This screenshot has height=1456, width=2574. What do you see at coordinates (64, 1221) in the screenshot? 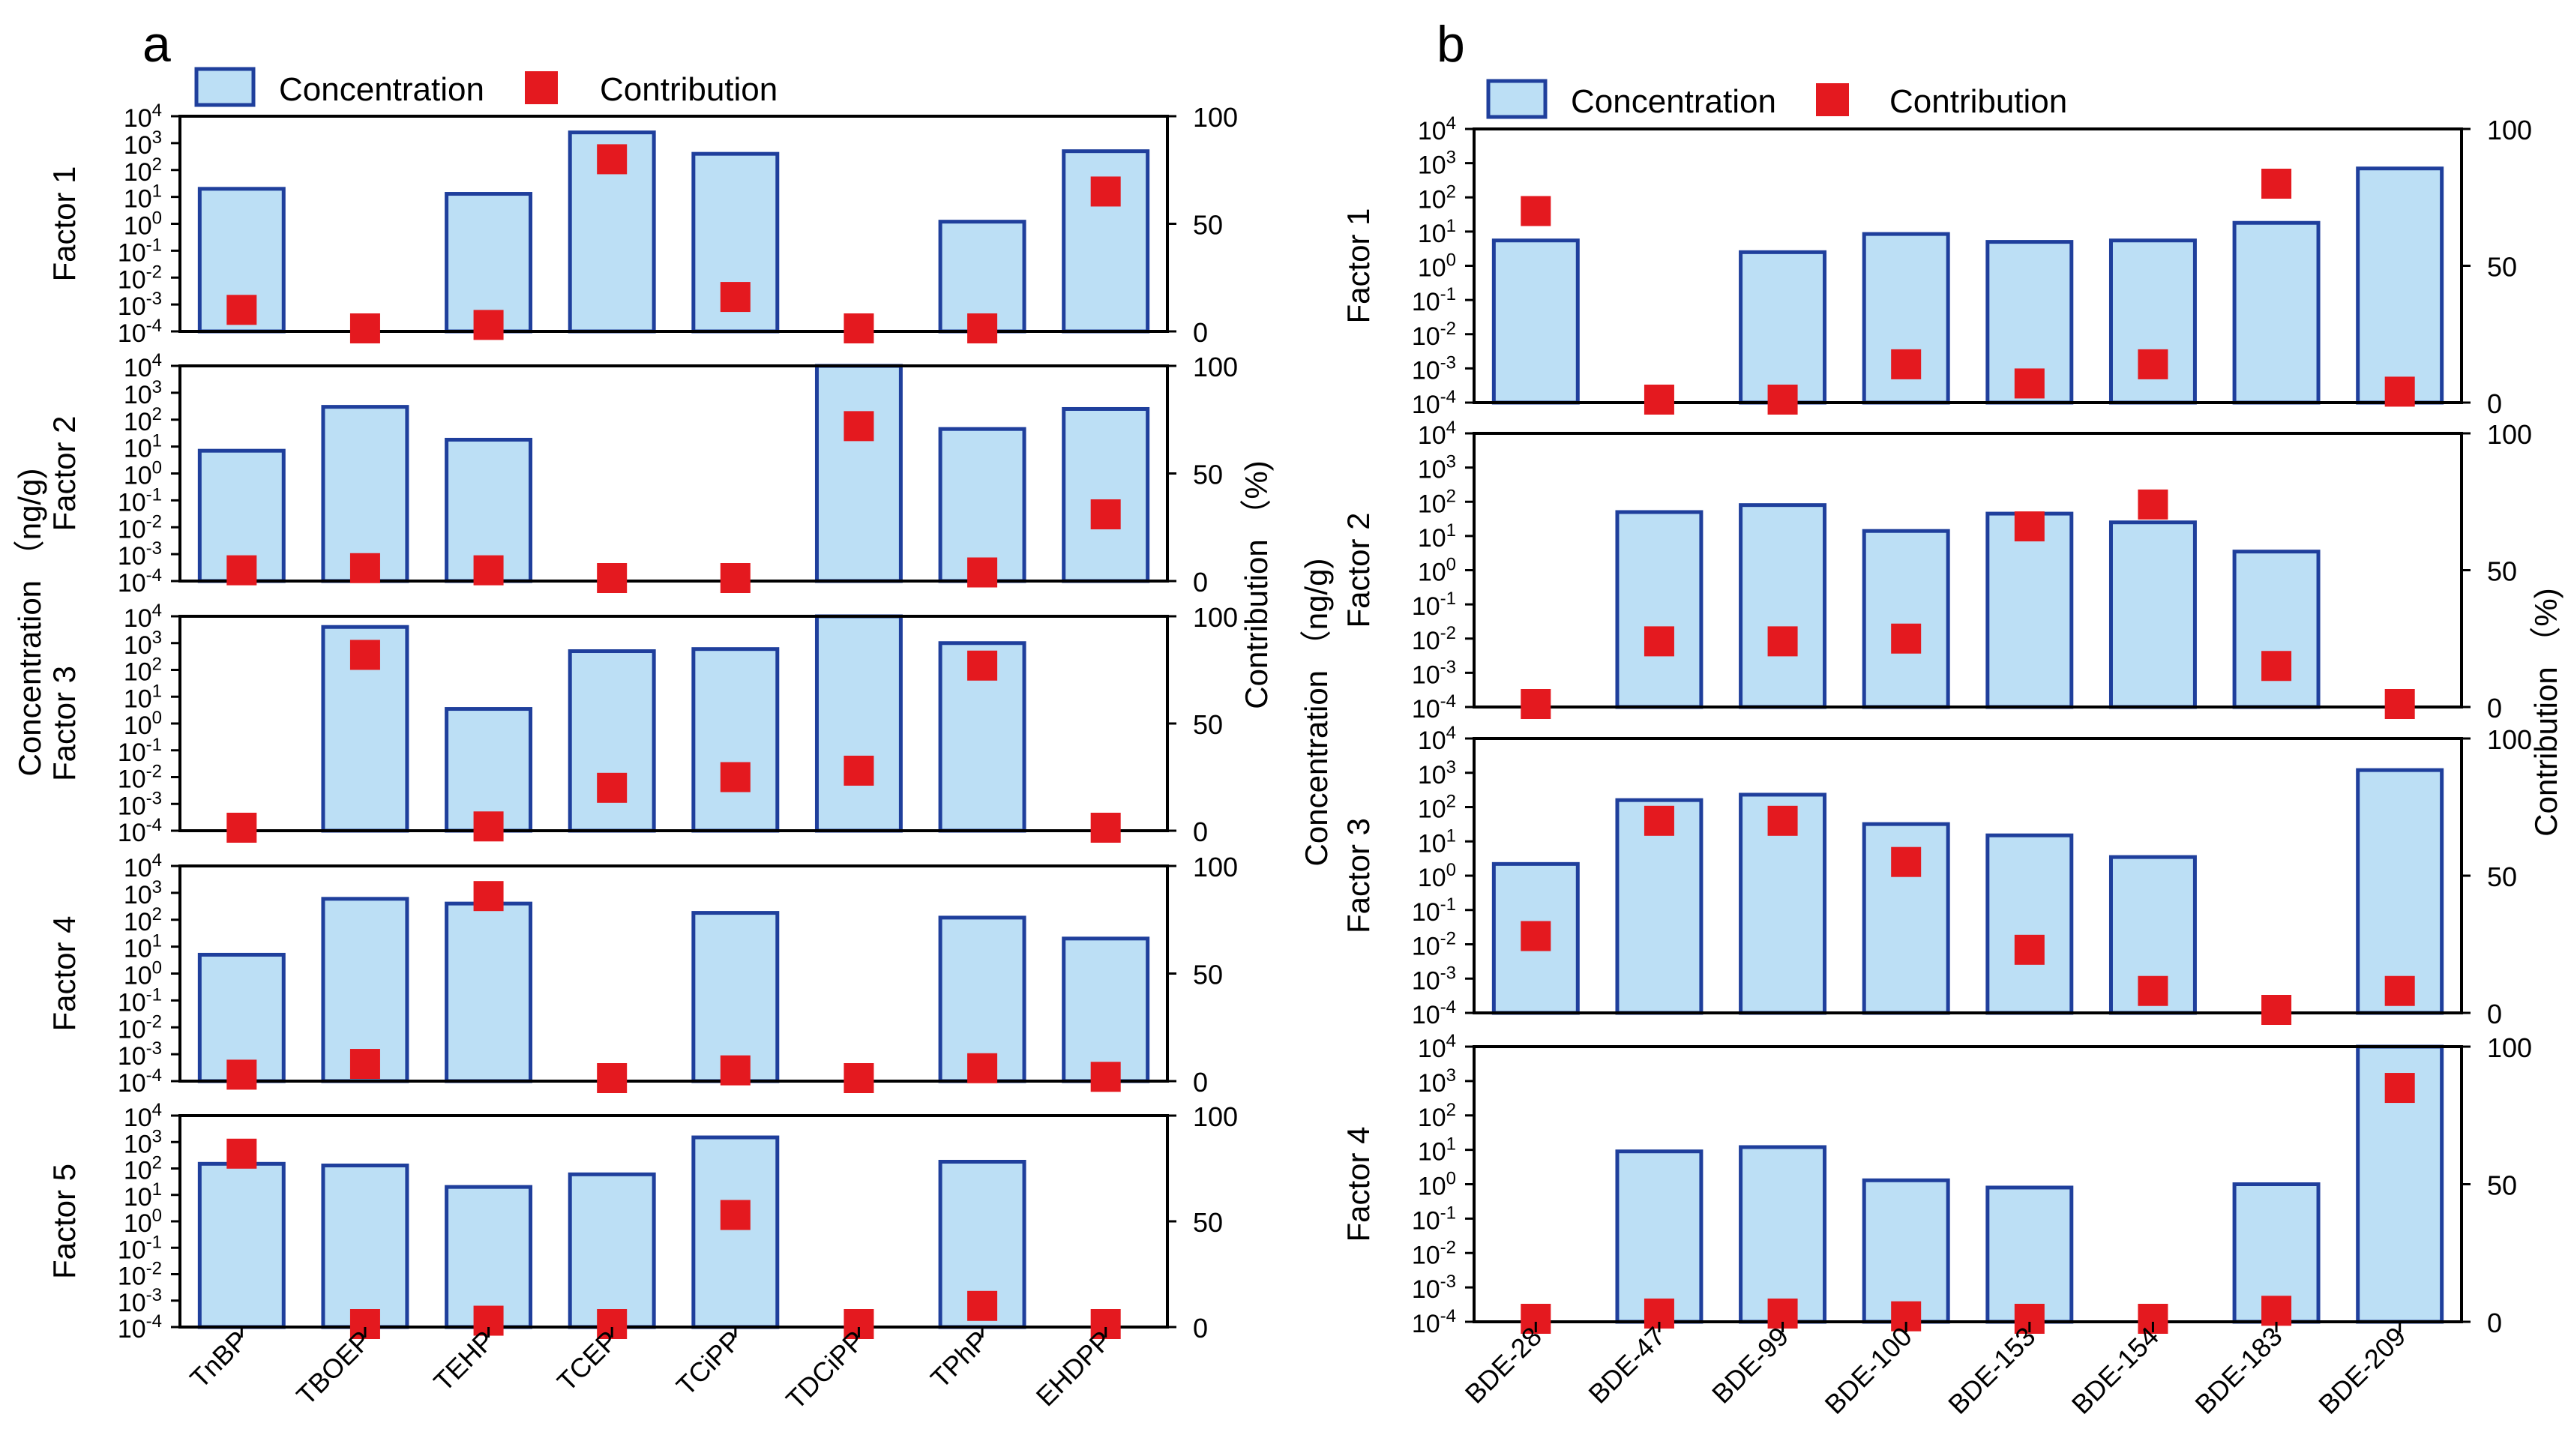
I see `factor-label: Factor 5` at bounding box center [64, 1221].